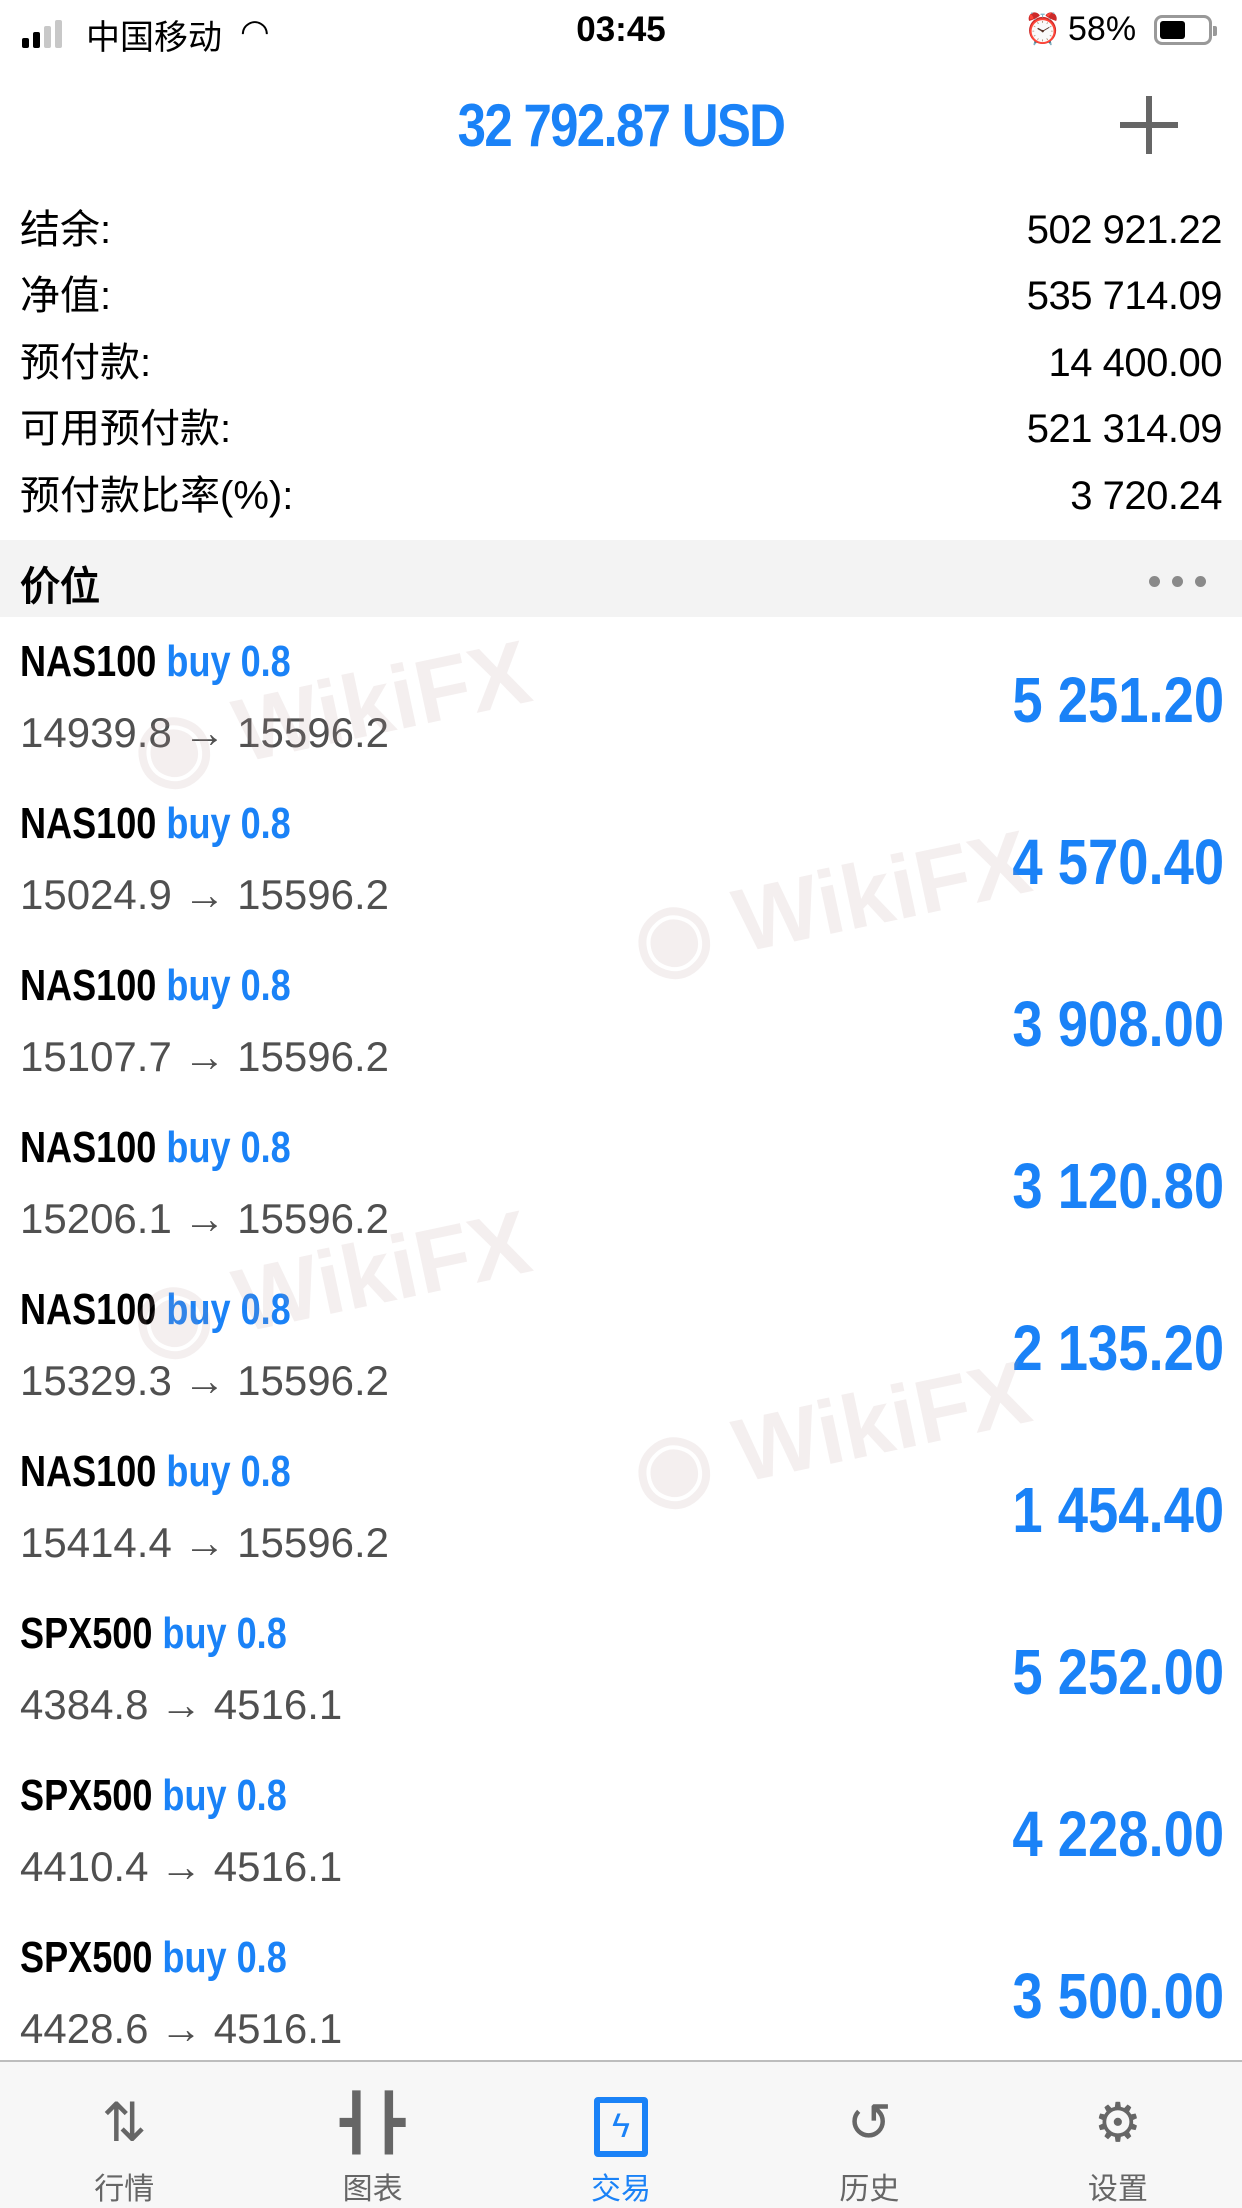 The image size is (1242, 2208). I want to click on position-profit: 3 120.80, so click(1118, 1186).